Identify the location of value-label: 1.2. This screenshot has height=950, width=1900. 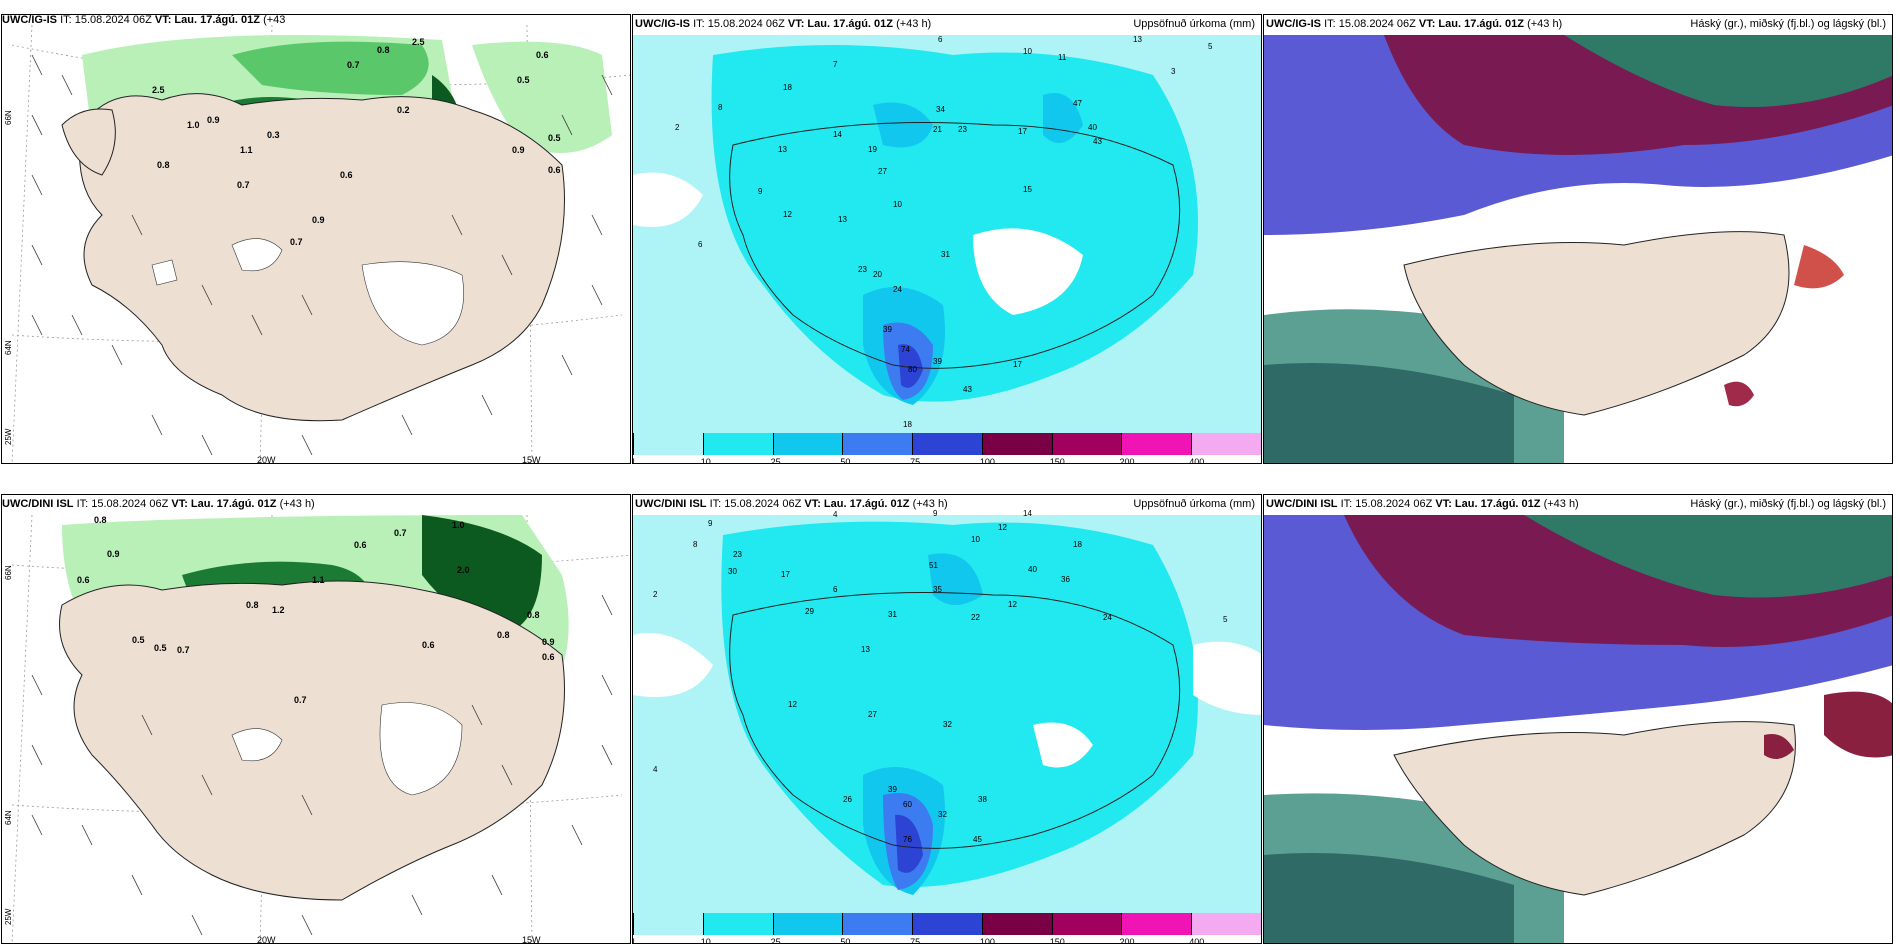
(278, 610).